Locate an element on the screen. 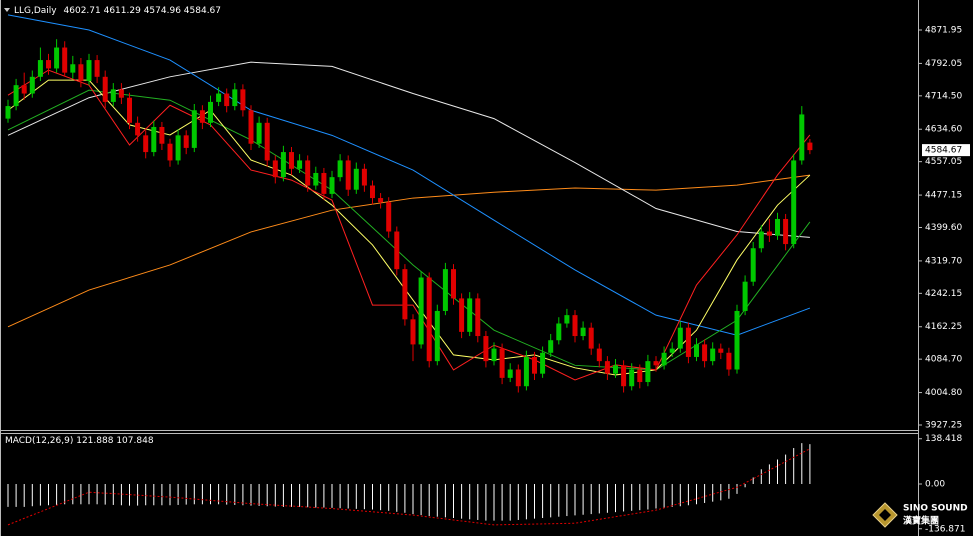 This screenshot has height=536, width=973. y-tick-label: -136.871 is located at coordinates (945, 529).